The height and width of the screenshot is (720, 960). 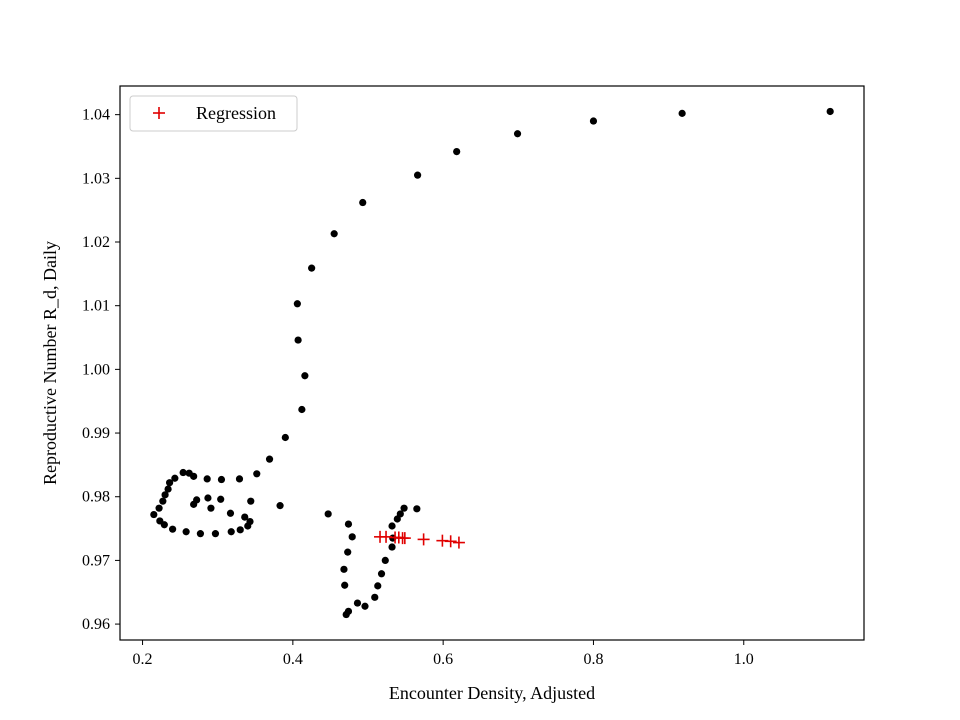 I want to click on x-axis-ticks: 0.2 0.4 0.6 0.8 1.0, so click(x=443, y=654).